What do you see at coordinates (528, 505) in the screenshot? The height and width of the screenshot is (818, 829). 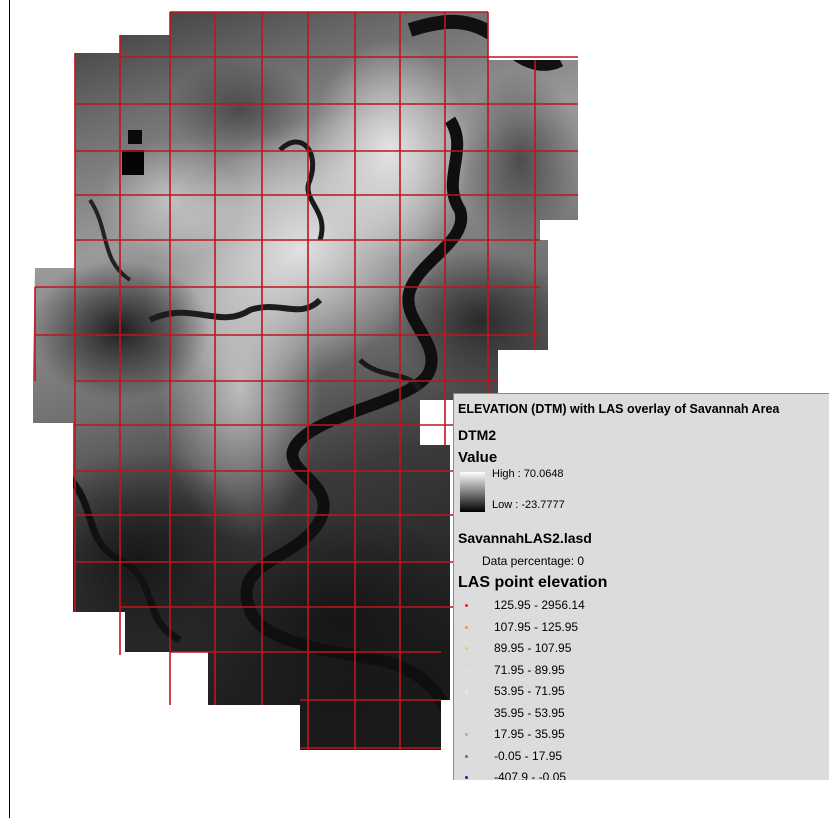 I see `legend-low-label: Low : -23.7777` at bounding box center [528, 505].